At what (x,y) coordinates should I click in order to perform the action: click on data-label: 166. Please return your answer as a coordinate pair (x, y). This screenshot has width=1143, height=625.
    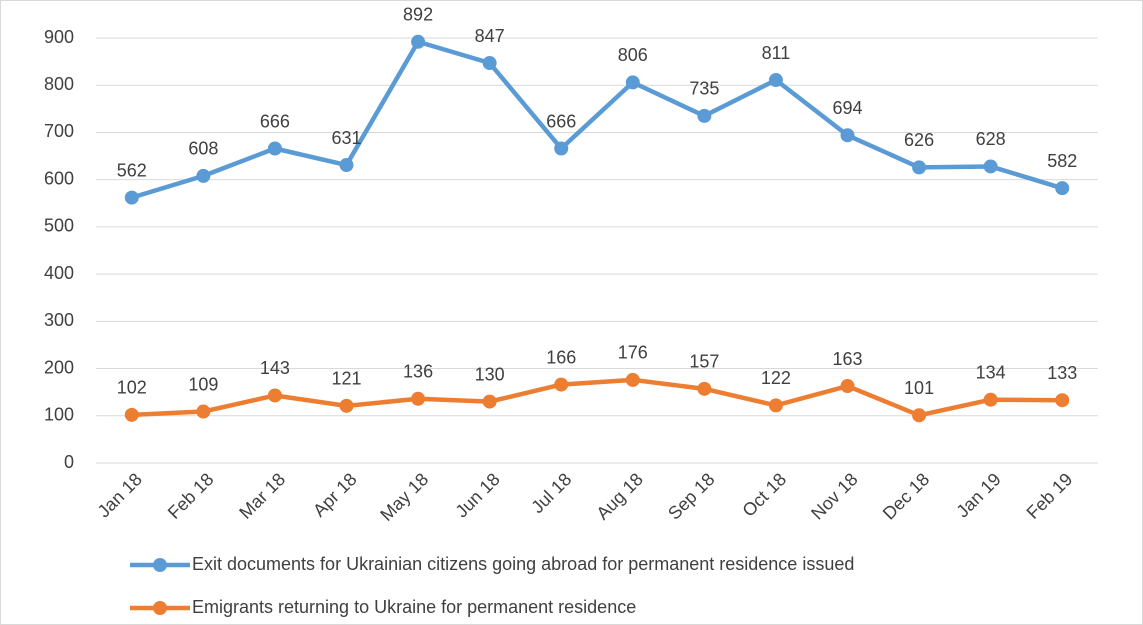
    Looking at the image, I should click on (561, 357).